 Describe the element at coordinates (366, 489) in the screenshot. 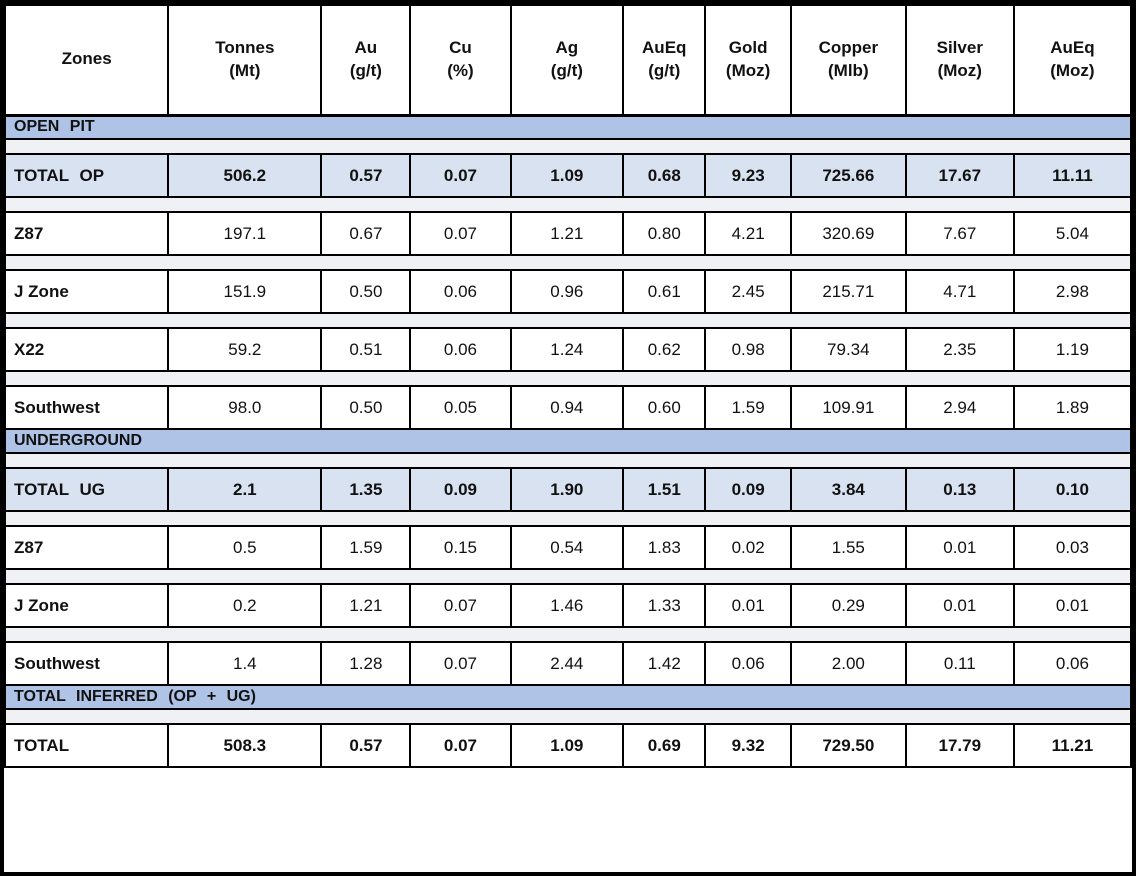

I see `value-cell: 1.35` at that location.